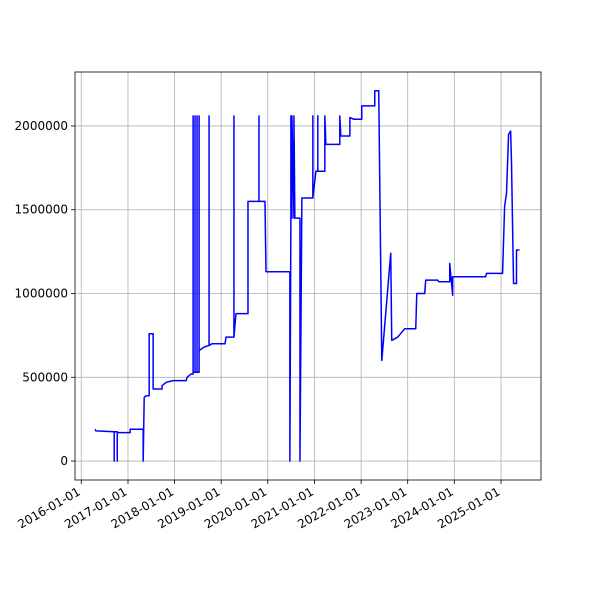  Describe the element at coordinates (41, 210) in the screenshot. I see `y-tick-label: 1500000` at that location.